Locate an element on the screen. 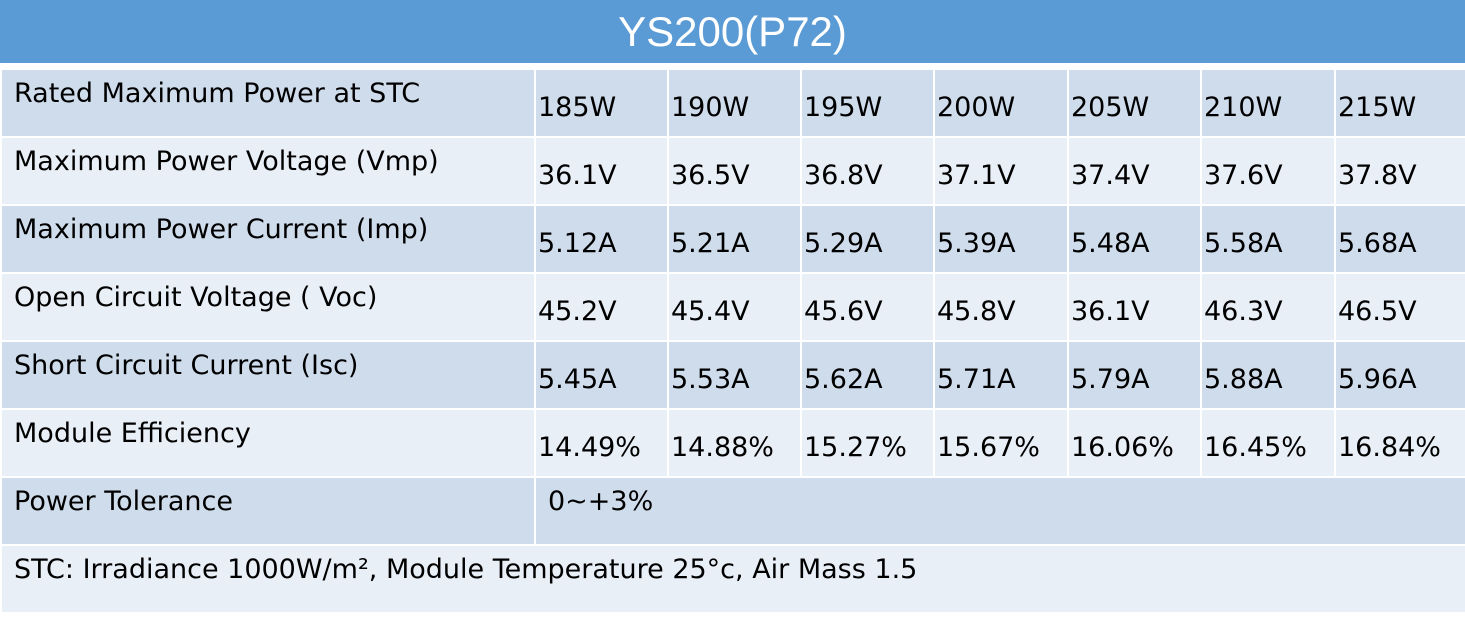 The width and height of the screenshot is (1465, 620). table-cell: 45.2V is located at coordinates (601, 307).